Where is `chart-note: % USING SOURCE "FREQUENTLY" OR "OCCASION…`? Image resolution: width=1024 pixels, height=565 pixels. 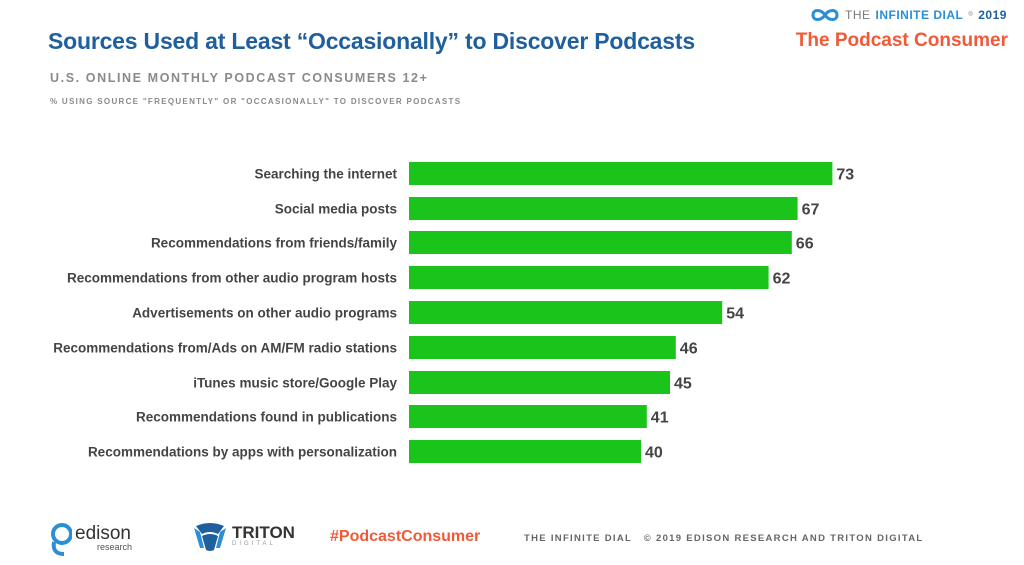
chart-note: % USING SOURCE "FREQUENTLY" OR "OCCASION… is located at coordinates (256, 101).